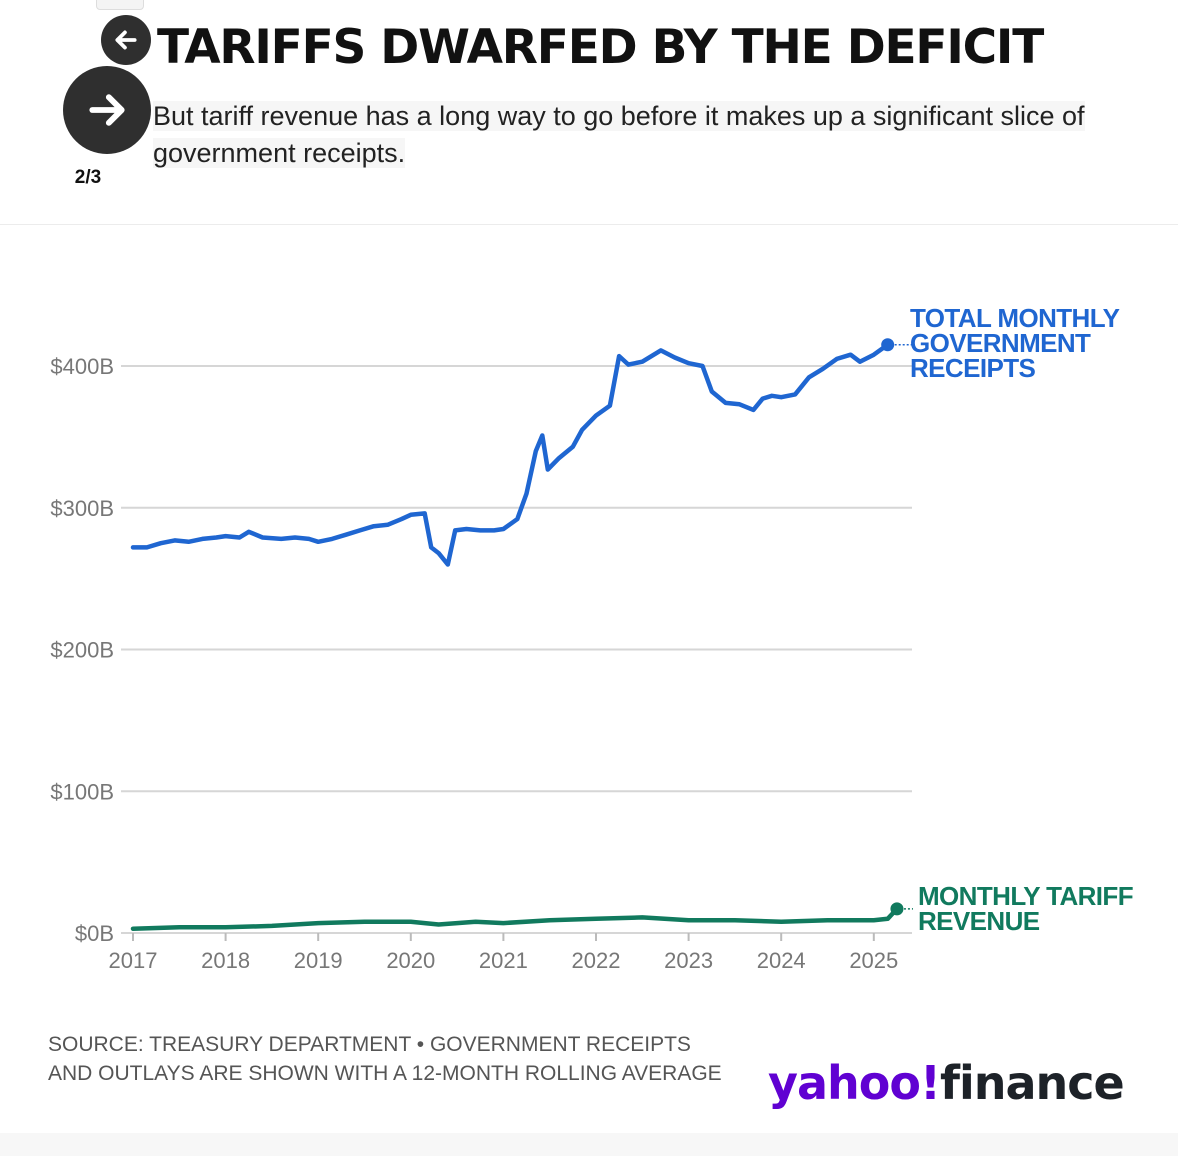 This screenshot has width=1178, height=1156. Describe the element at coordinates (888, 345) in the screenshot. I see `receipts-end-marker` at that location.